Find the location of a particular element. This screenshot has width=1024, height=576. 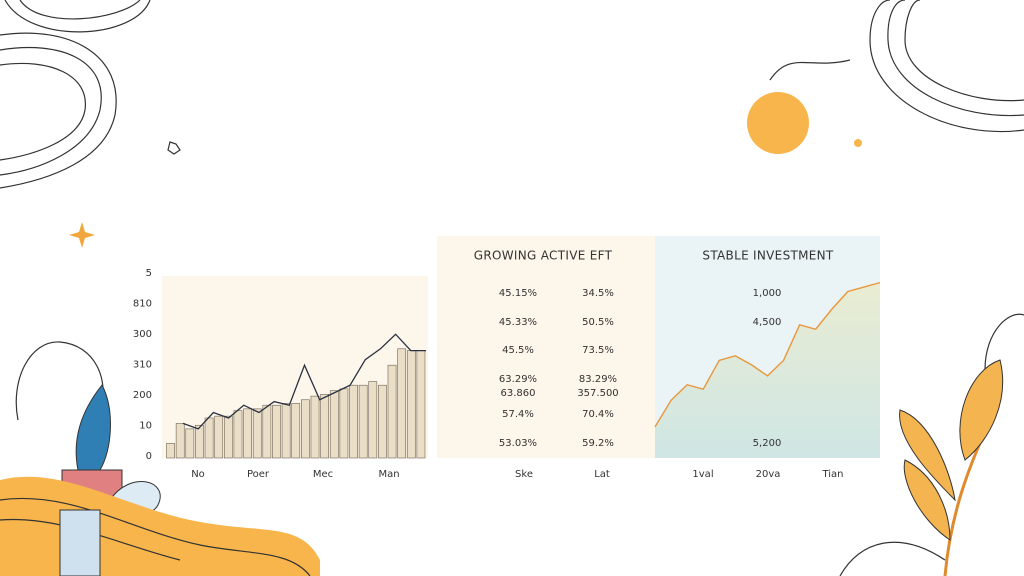

value-label: 1,000 is located at coordinates (767, 293).